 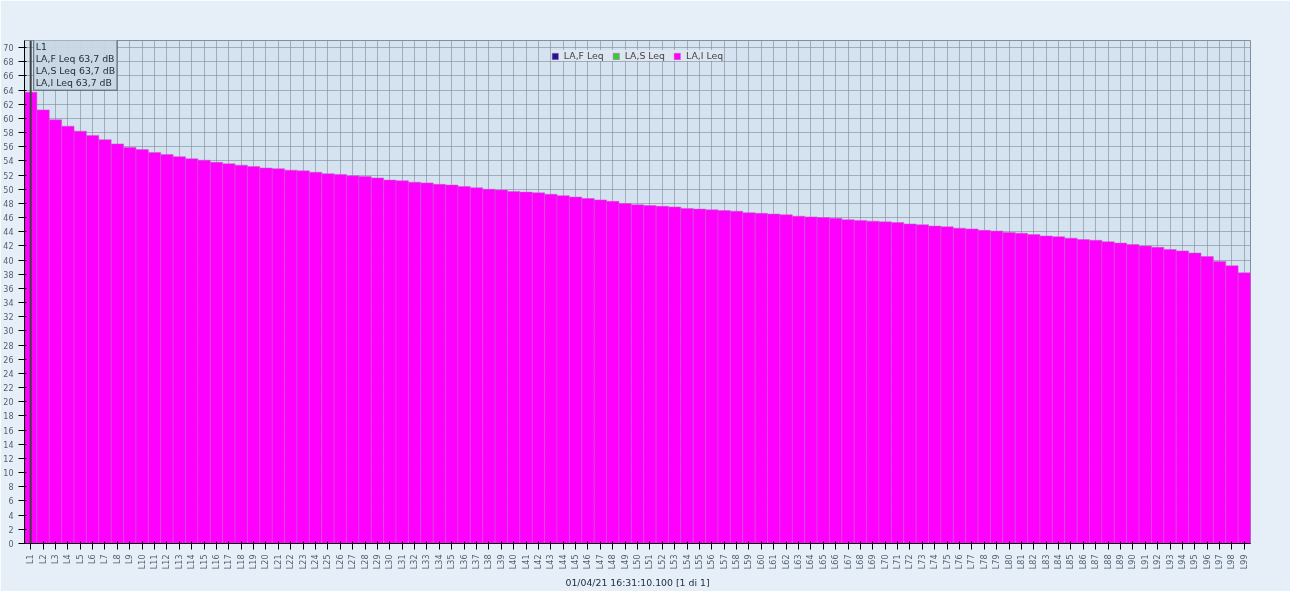 I want to click on x-tick-label: L86, so click(x=1083, y=562).